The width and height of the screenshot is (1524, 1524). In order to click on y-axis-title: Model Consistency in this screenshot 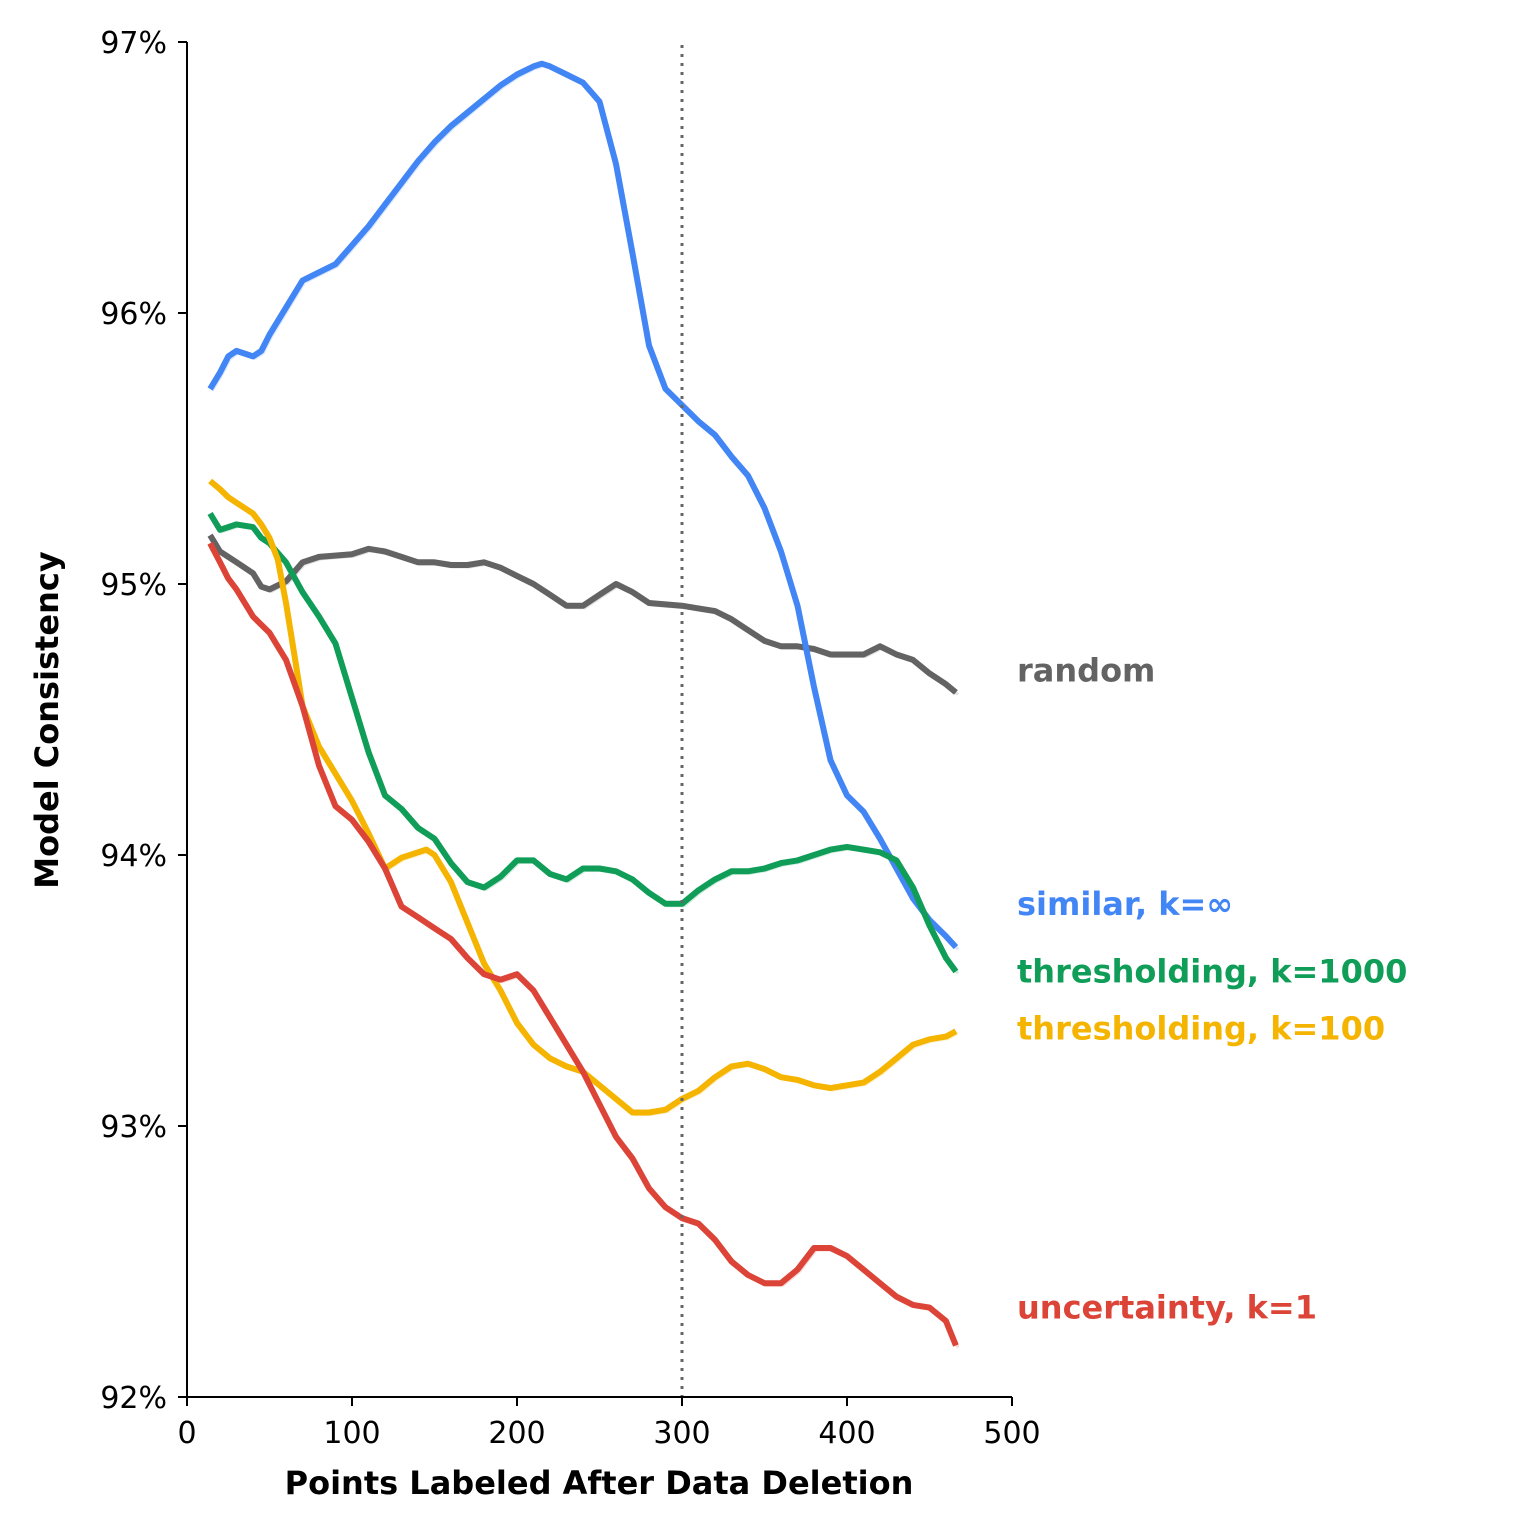, I will do `click(47, 720)`.